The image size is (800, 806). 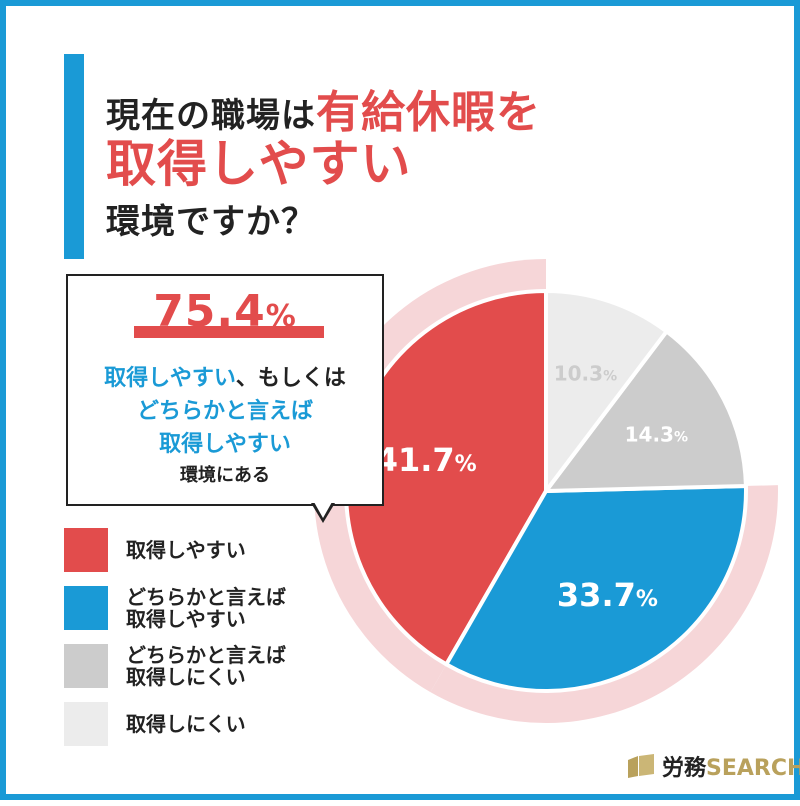 I want to click on callout-or-text: 、もしくは, so click(x=290, y=378).